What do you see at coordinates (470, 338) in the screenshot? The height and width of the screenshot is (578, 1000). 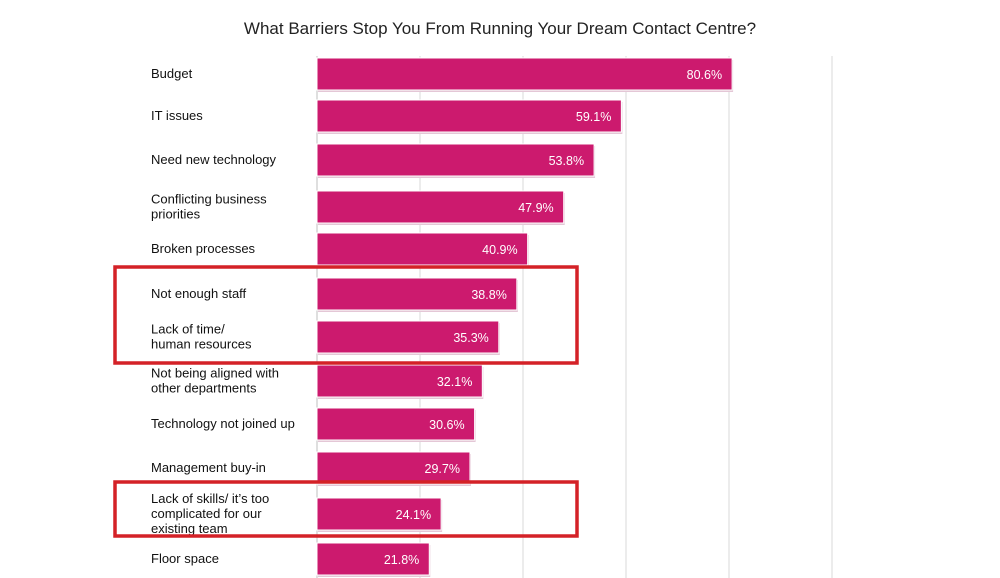 I see `value-label: 35.3%` at bounding box center [470, 338].